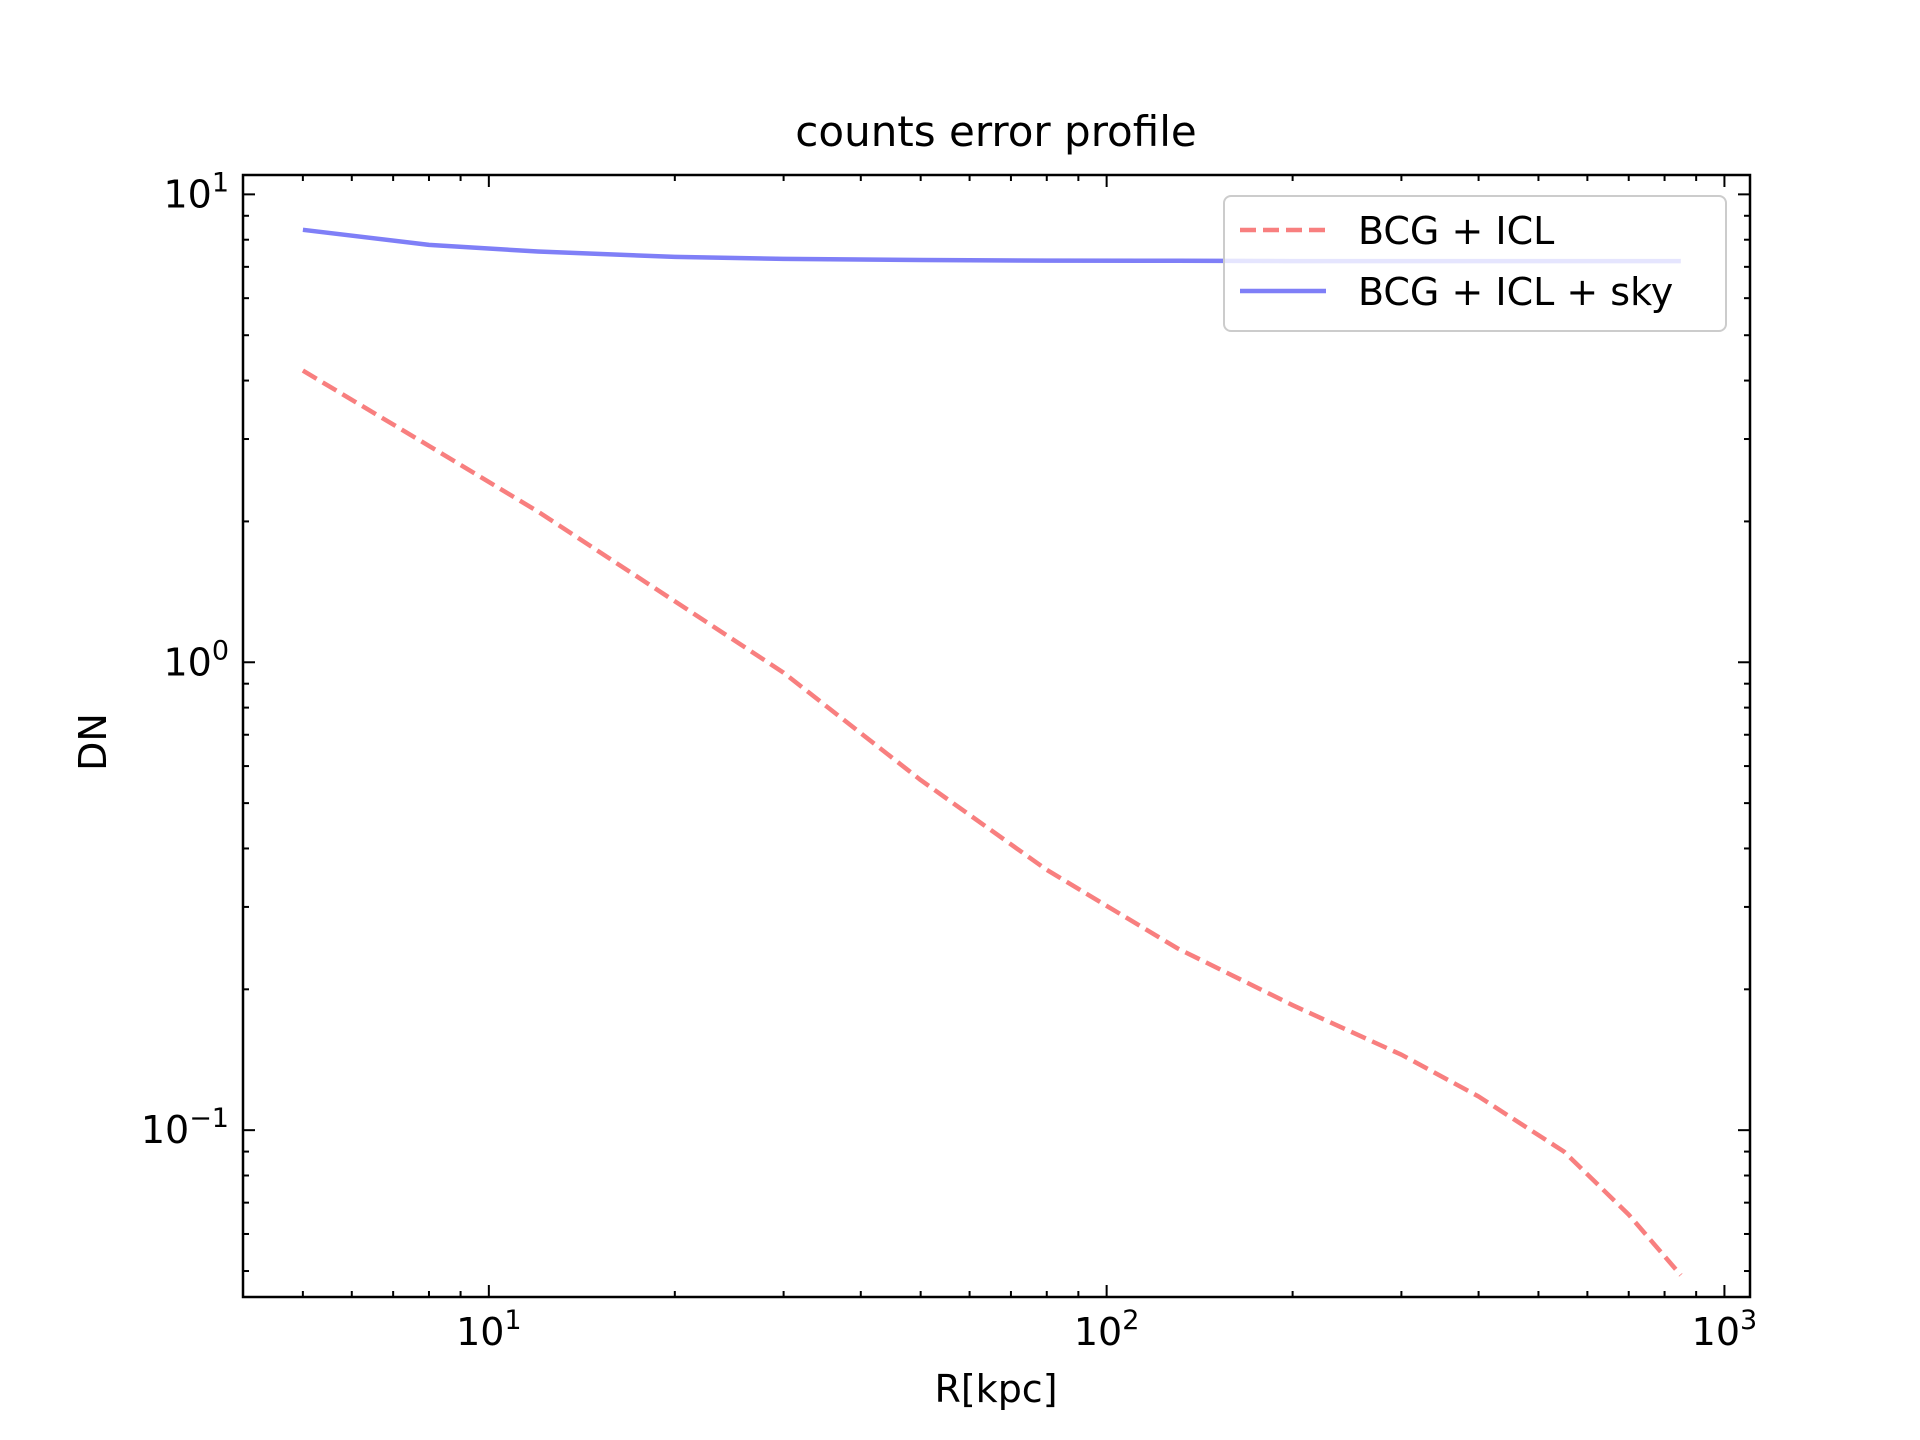 The image size is (1920, 1440). What do you see at coordinates (1107, 1329) in the screenshot?
I see `x-tick-label: 102` at bounding box center [1107, 1329].